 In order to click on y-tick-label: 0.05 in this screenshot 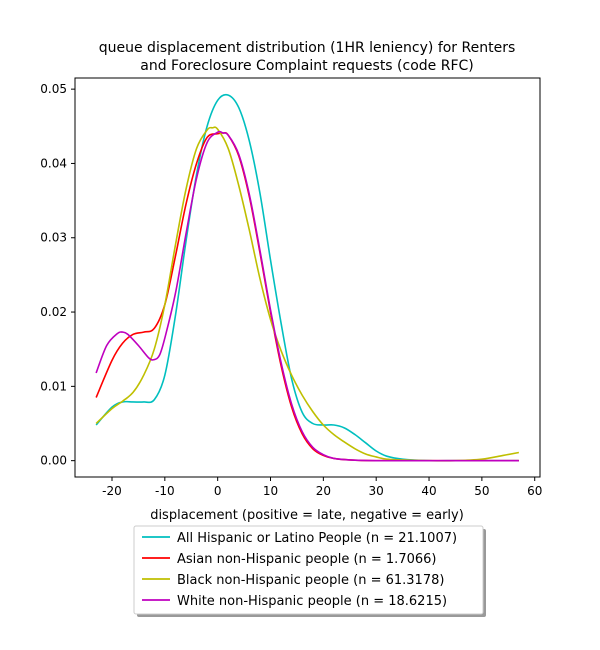, I will do `click(53, 89)`.